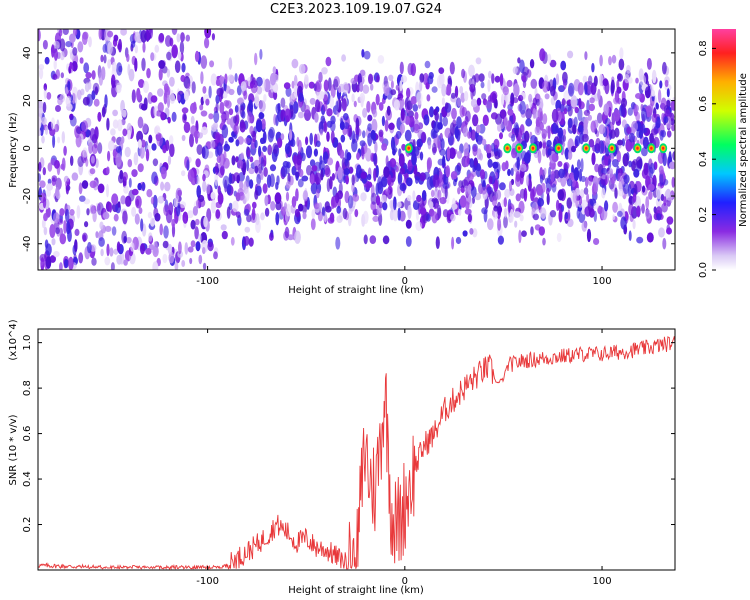 The width and height of the screenshot is (750, 600). What do you see at coordinates (703, 215) in the screenshot?
I see `colorbar-tick-label: 0.2` at bounding box center [703, 215].